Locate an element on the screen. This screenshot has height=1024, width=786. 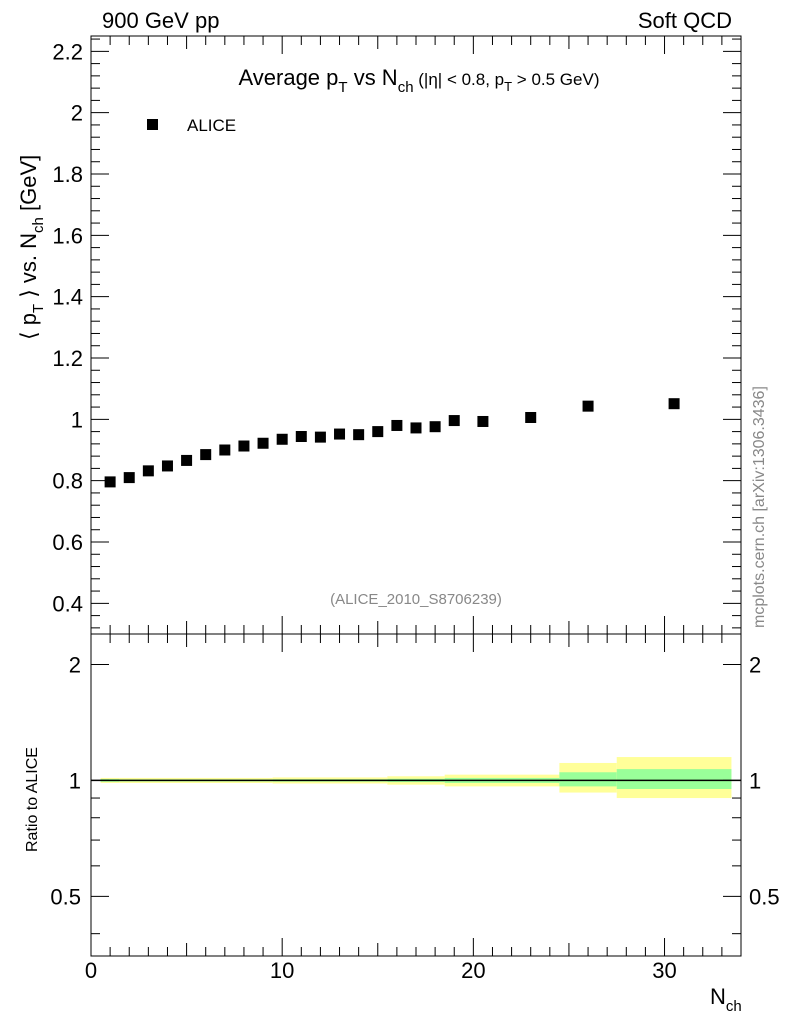
ratio-y-tick-label-right: 1 is located at coordinates (755, 780).